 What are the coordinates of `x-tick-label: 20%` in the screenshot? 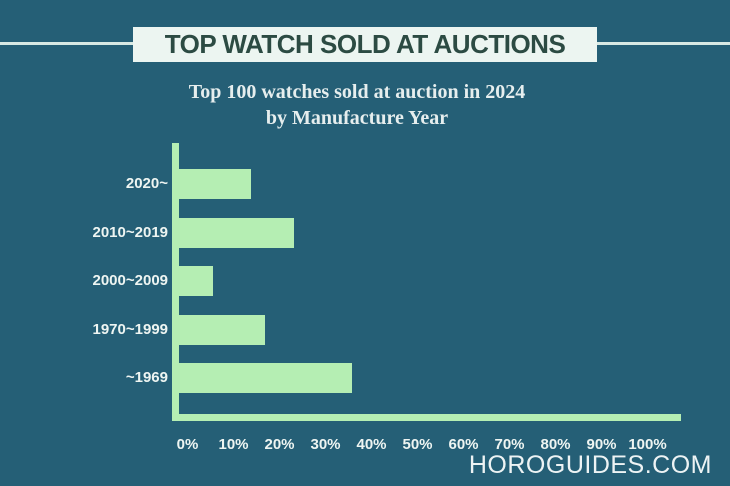 It's located at (279, 444).